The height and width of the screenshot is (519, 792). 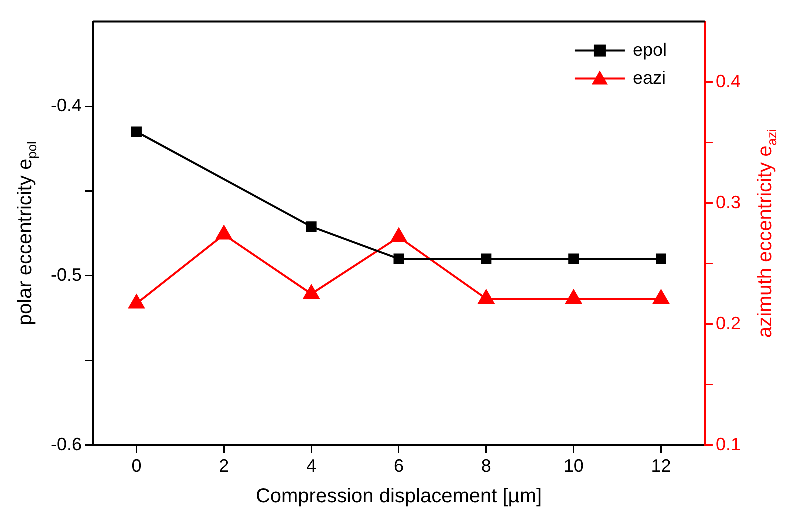 What do you see at coordinates (661, 466) in the screenshot?
I see `x-tick-label: 12` at bounding box center [661, 466].